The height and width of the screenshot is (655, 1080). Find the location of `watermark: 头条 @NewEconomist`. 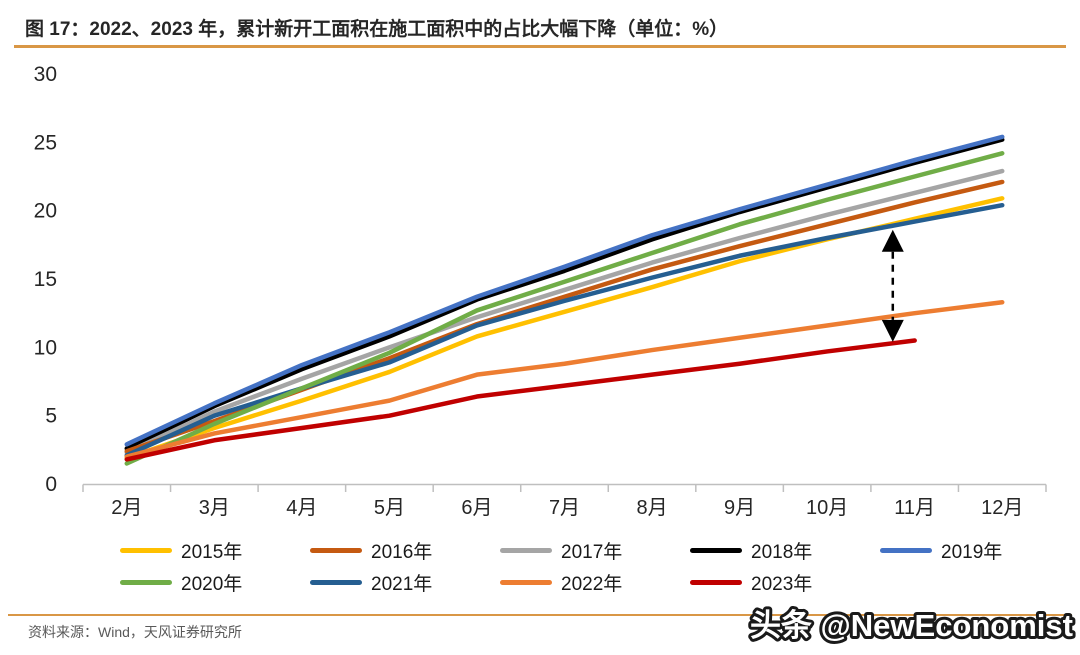

watermark: 头条 @NewEconomist is located at coordinates (911, 625).